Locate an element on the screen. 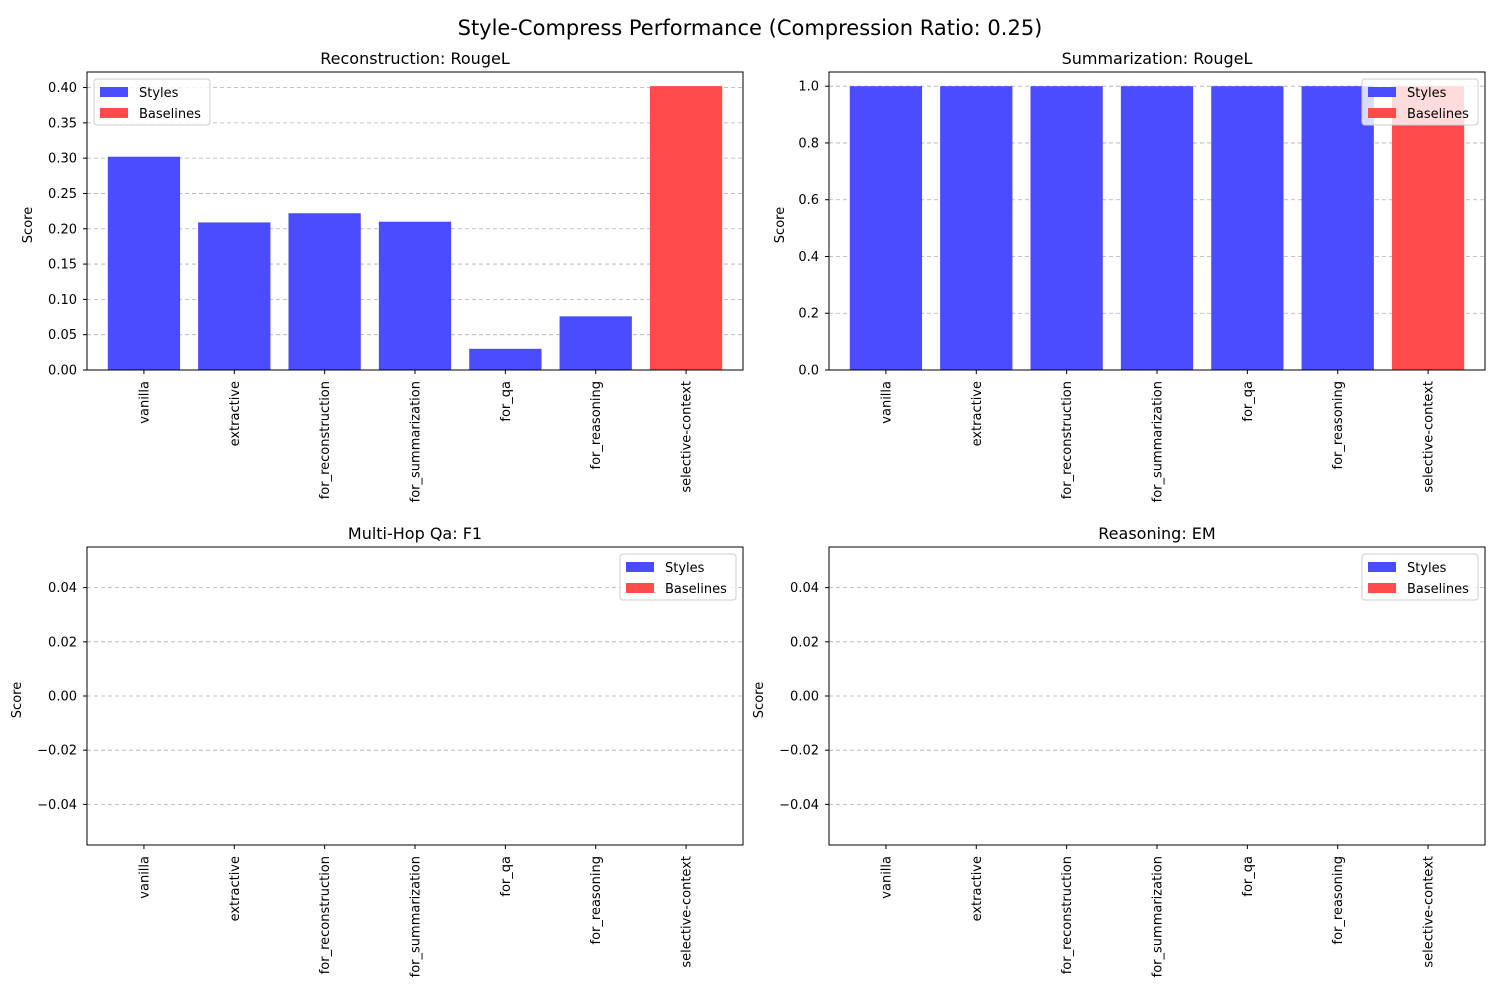  subplot-title: Reconstruction: RougeL is located at coordinates (415, 58).